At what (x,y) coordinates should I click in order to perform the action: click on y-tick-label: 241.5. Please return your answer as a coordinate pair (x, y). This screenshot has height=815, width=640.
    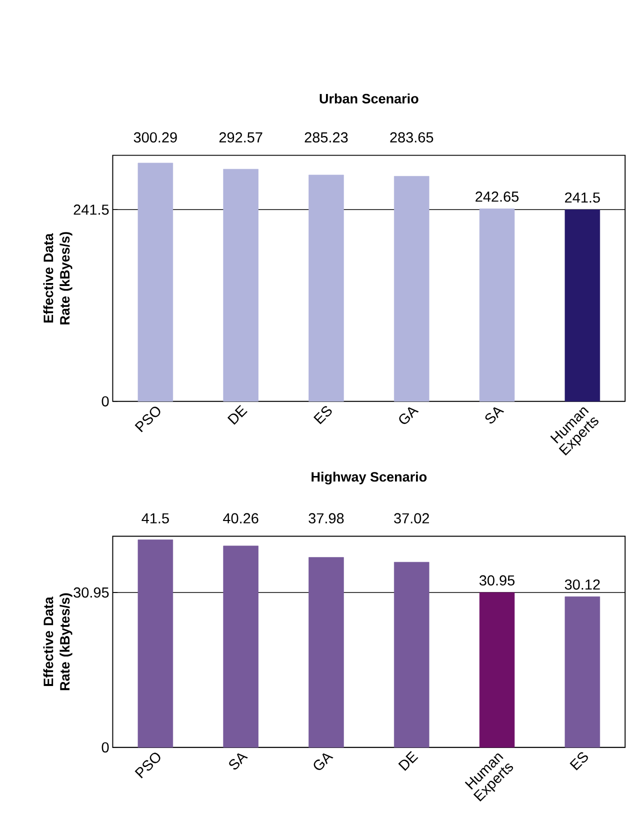
    Looking at the image, I should click on (91, 209).